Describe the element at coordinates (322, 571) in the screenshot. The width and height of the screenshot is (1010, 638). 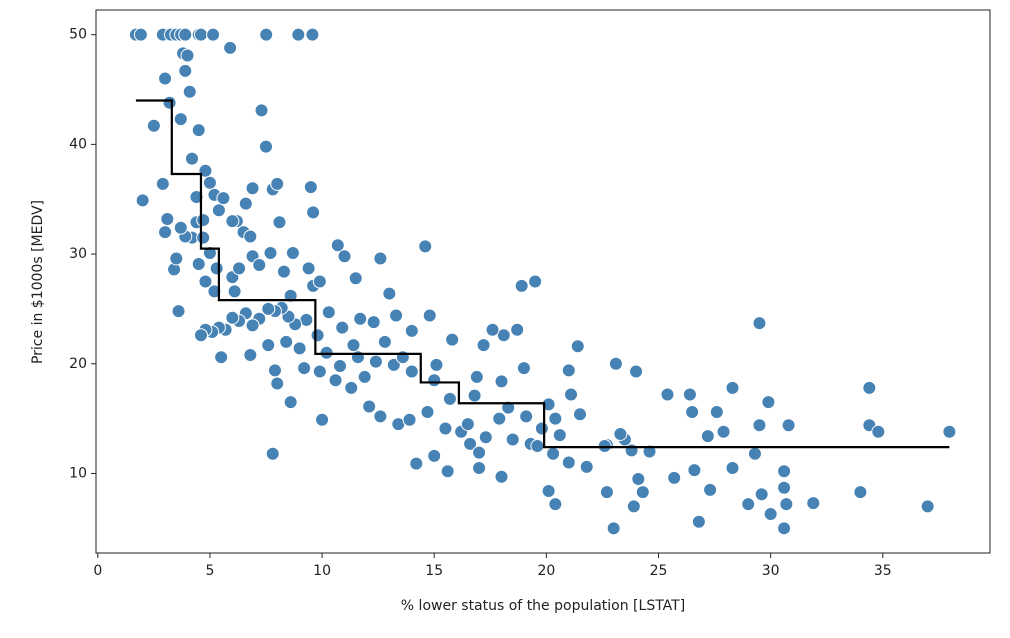
I see `x-tick-label: 10` at that location.